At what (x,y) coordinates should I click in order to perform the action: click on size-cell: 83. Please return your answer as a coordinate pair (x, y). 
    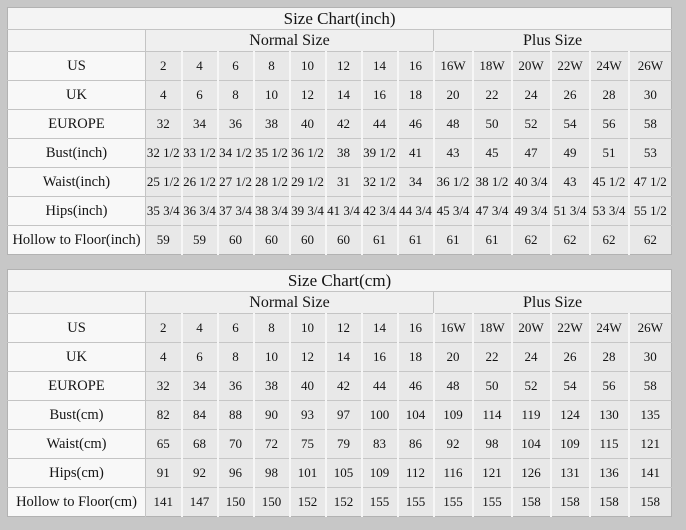
    Looking at the image, I should click on (379, 444).